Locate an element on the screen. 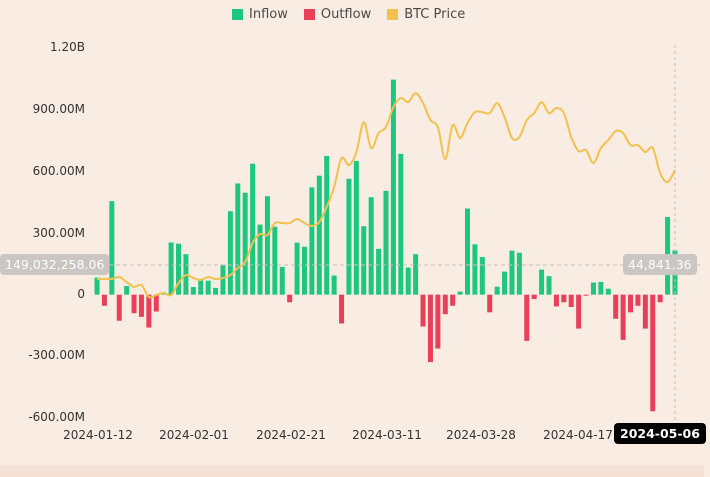 The height and width of the screenshot is (477, 710). x-tick-label: 2024-02-21 is located at coordinates (291, 435).